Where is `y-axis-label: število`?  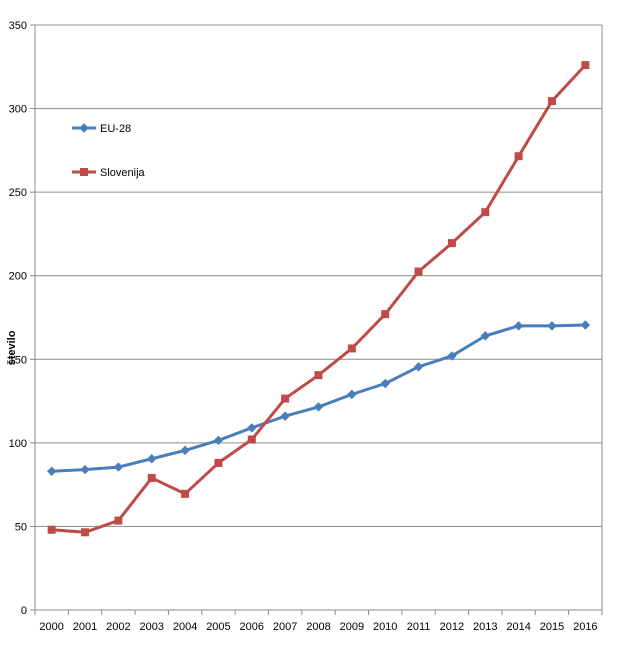 y-axis-label: število is located at coordinates (12, 347).